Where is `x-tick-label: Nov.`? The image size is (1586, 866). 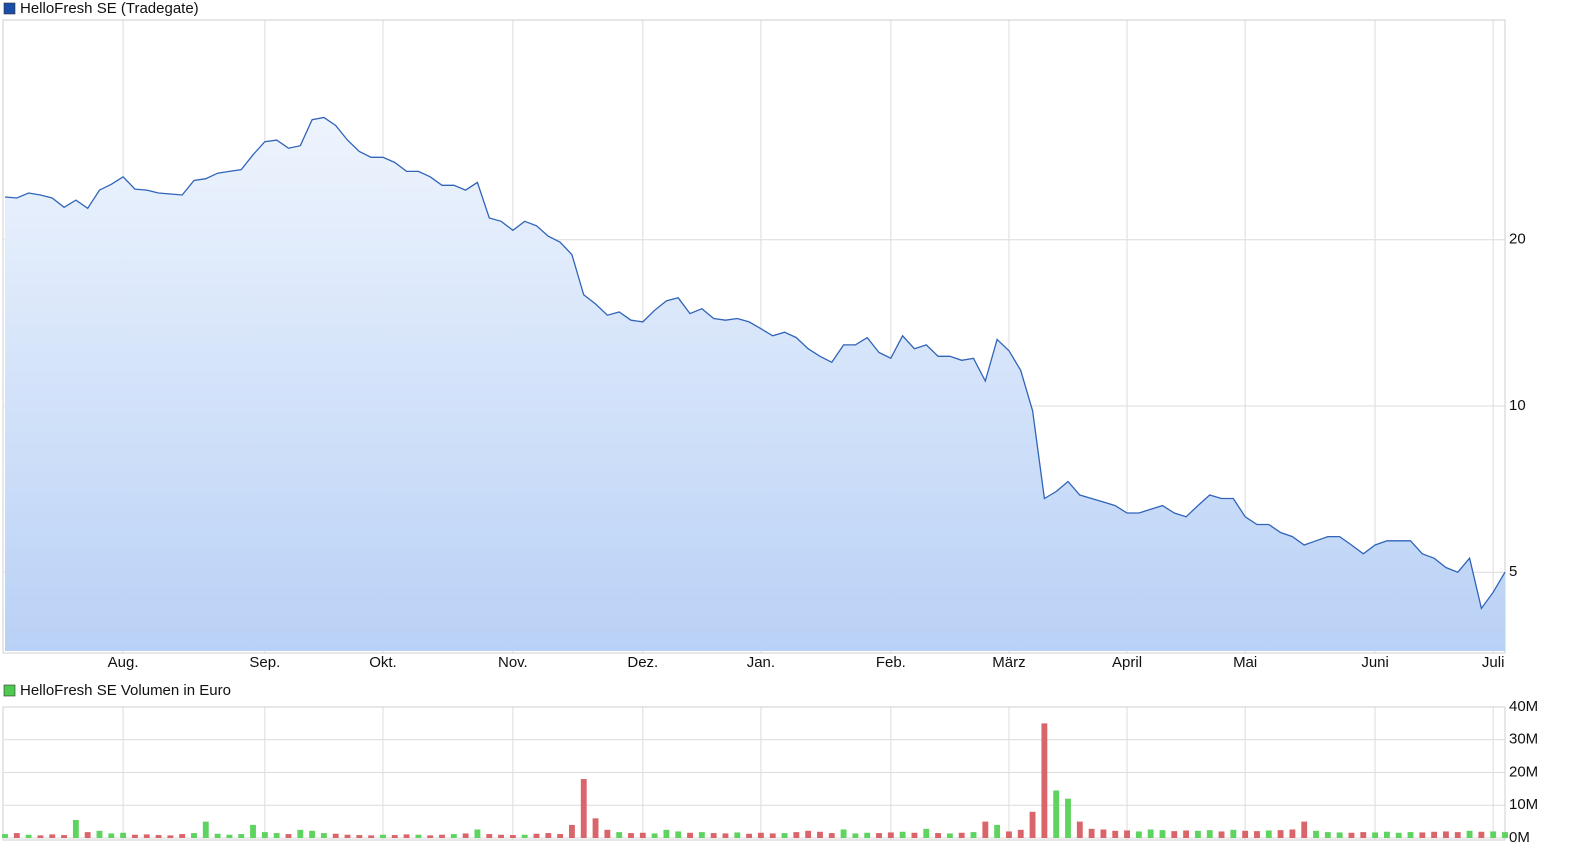
x-tick-label: Nov. is located at coordinates (513, 662).